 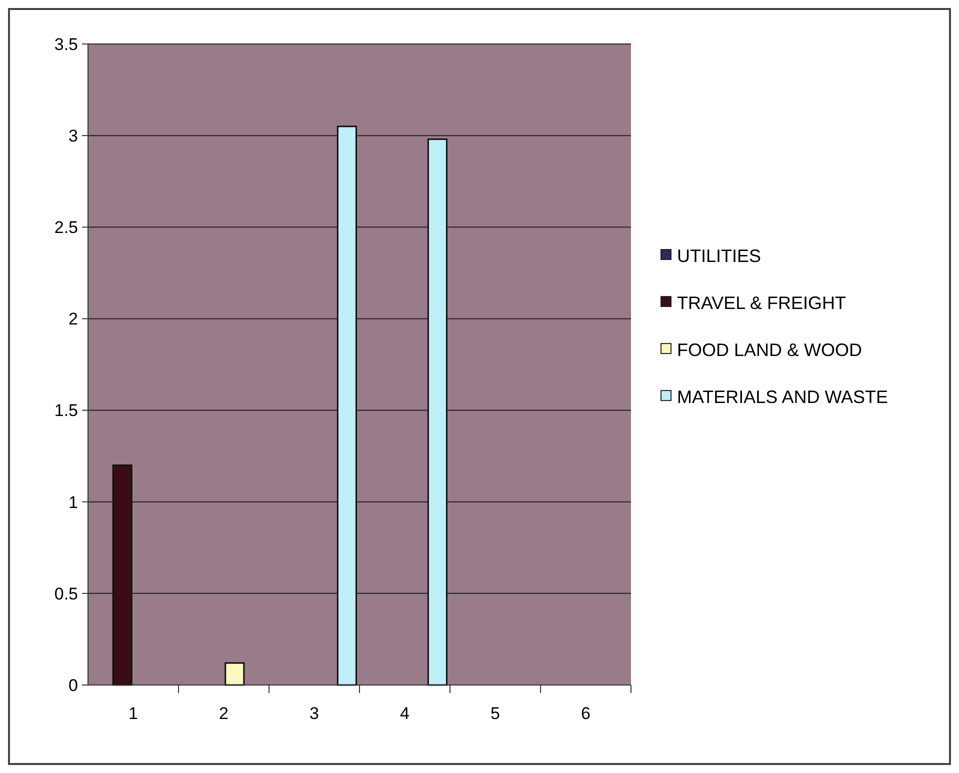 What do you see at coordinates (66, 228) in the screenshot?
I see `y-tick-label: 2.5` at bounding box center [66, 228].